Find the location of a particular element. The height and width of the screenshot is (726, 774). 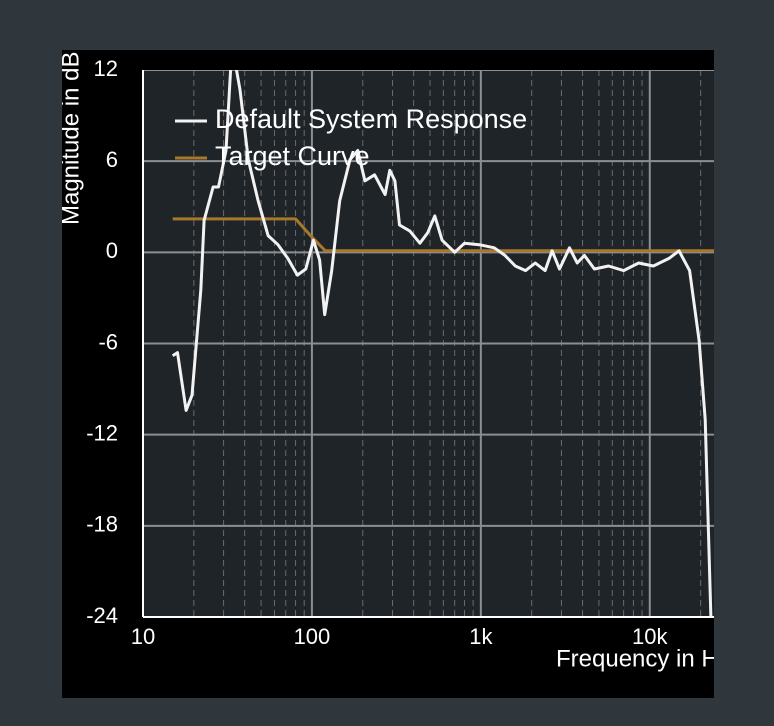

y-tick-label: -12 is located at coordinates (102, 432).